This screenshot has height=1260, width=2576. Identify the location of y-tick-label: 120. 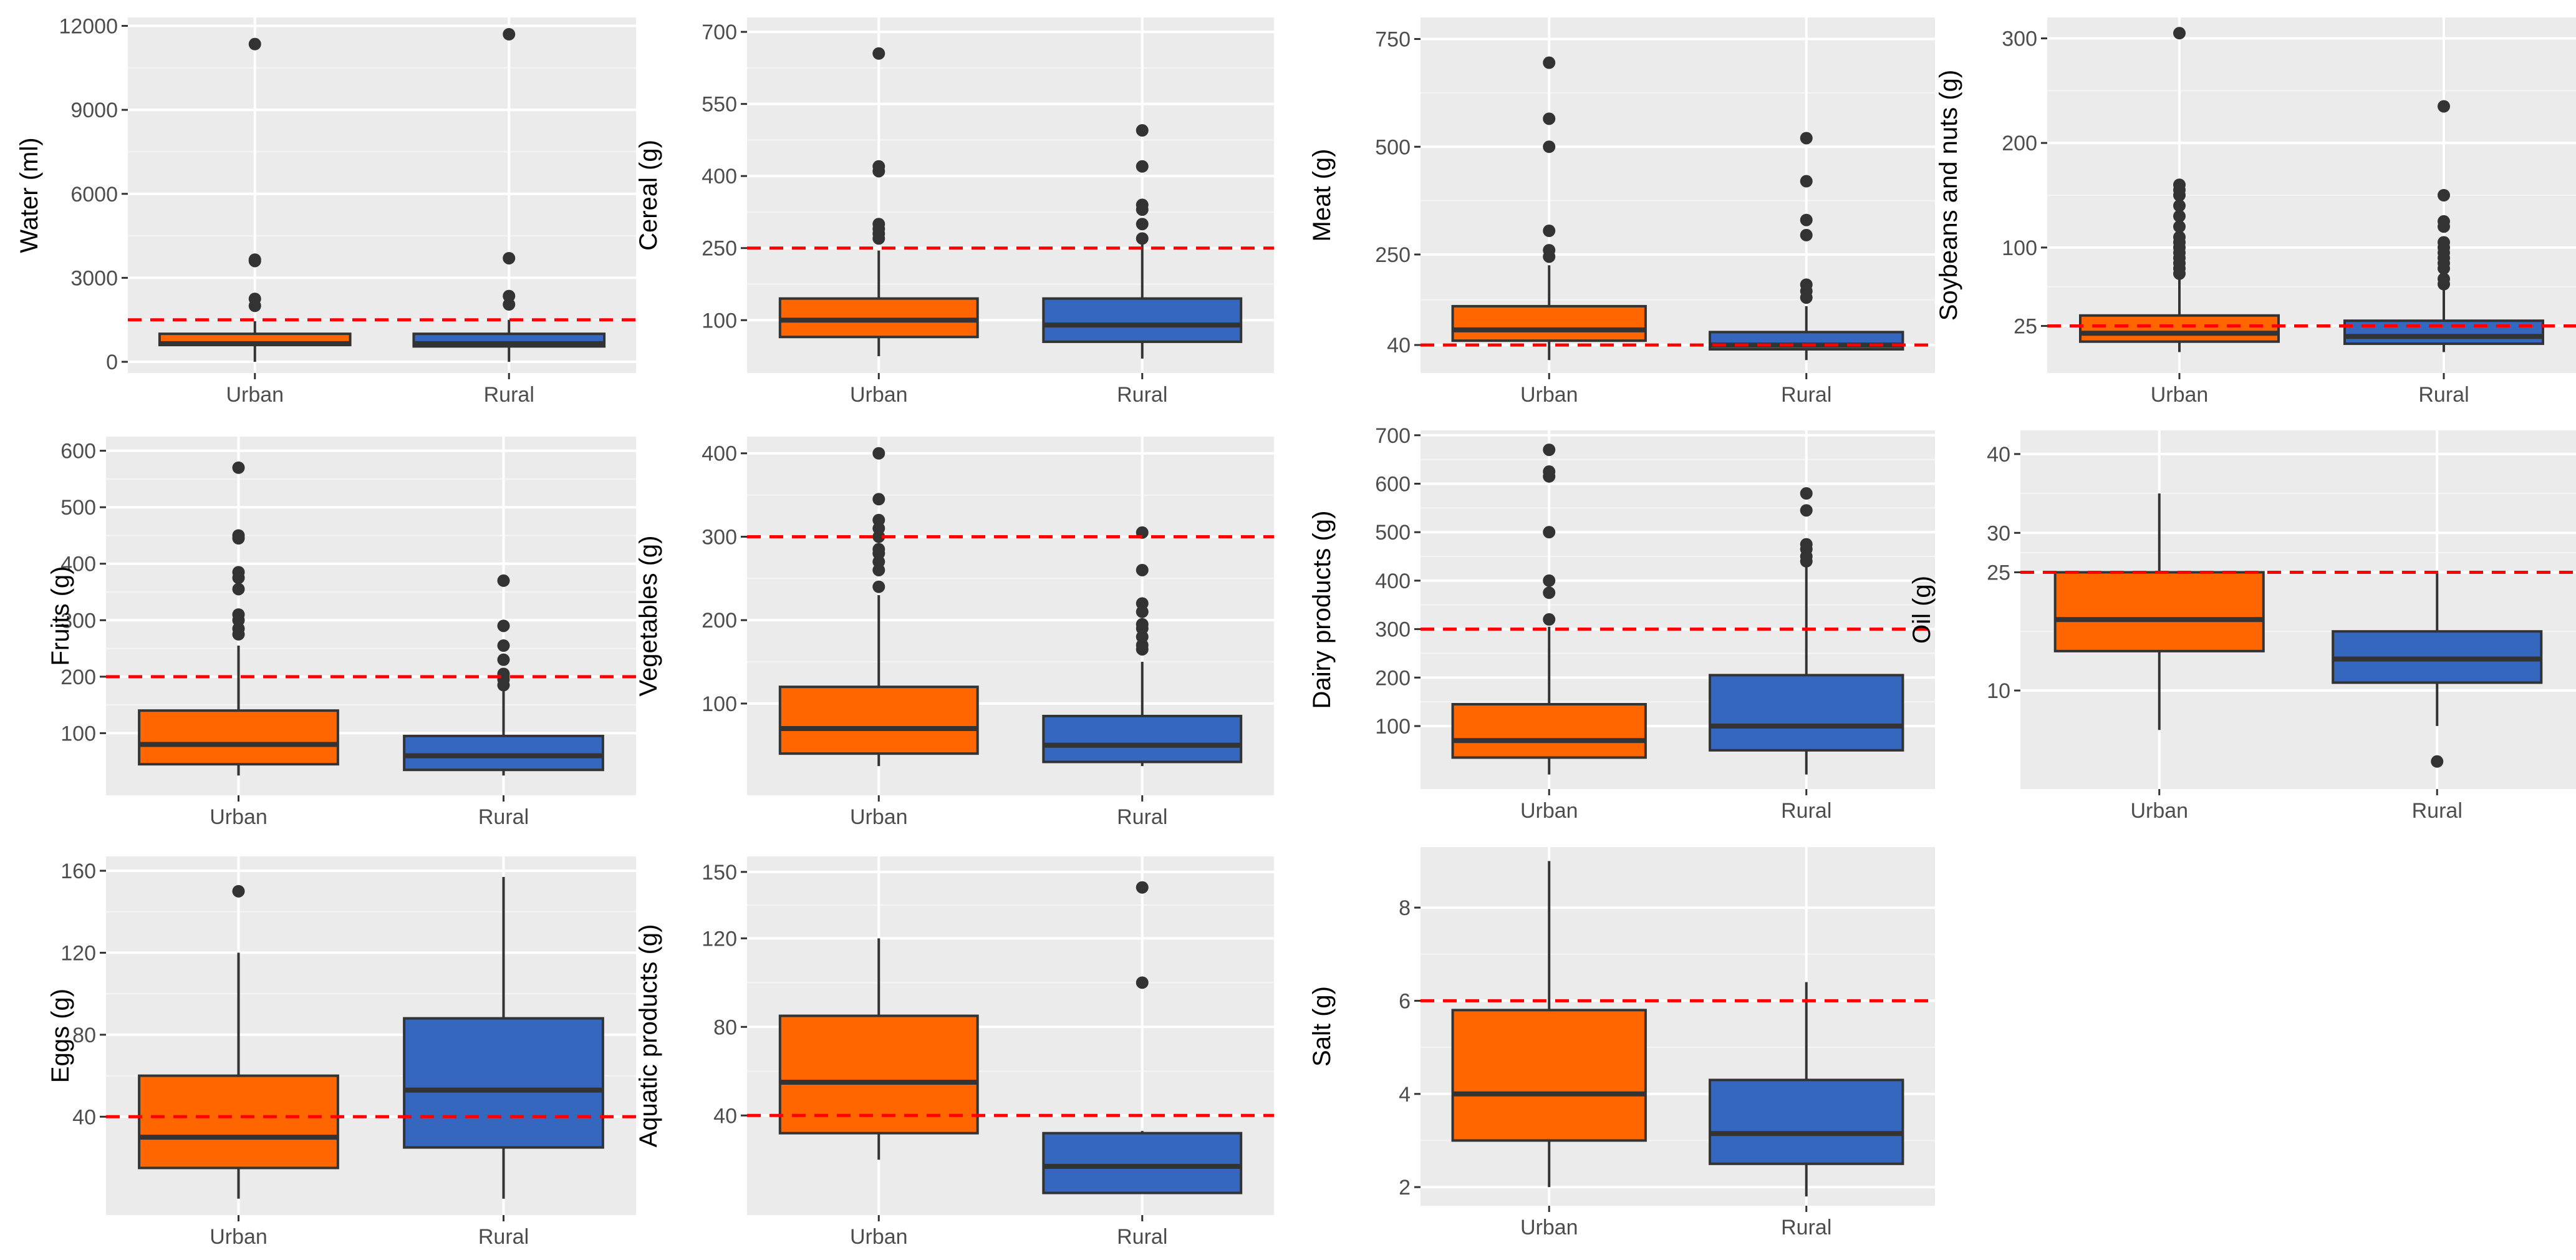
(78, 953).